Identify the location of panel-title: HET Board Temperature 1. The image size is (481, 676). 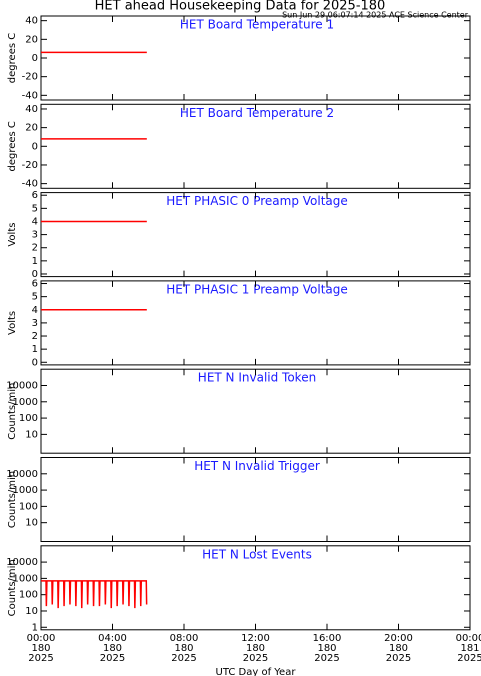
(257, 25).